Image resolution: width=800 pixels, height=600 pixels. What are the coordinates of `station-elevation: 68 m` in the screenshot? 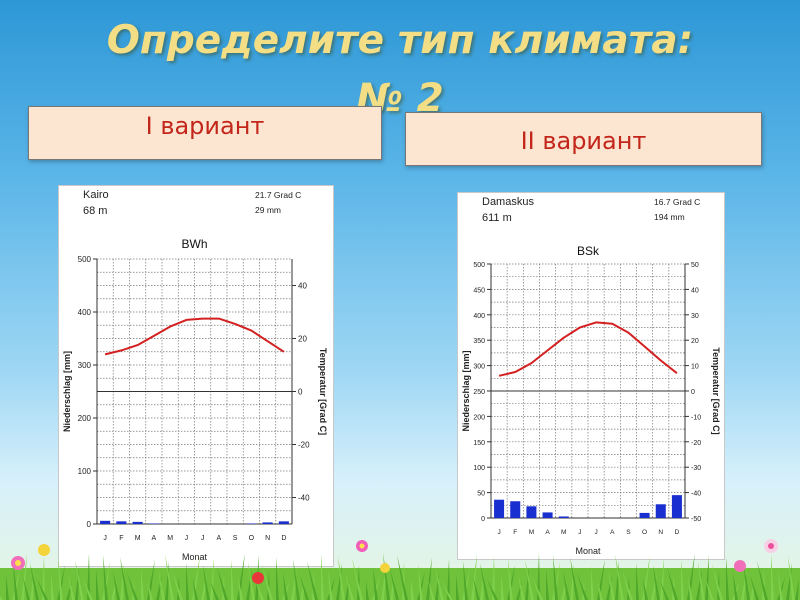 It's located at (95, 211).